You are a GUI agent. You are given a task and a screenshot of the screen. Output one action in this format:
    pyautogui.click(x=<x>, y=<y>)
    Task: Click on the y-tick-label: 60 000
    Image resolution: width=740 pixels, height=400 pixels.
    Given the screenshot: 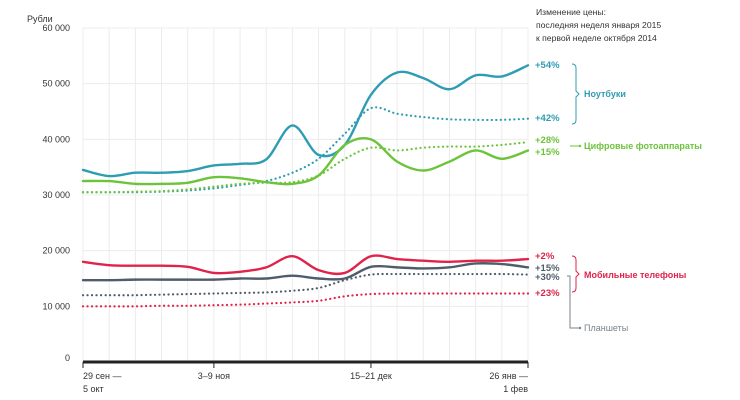 What is the action you would take?
    pyautogui.click(x=56, y=28)
    